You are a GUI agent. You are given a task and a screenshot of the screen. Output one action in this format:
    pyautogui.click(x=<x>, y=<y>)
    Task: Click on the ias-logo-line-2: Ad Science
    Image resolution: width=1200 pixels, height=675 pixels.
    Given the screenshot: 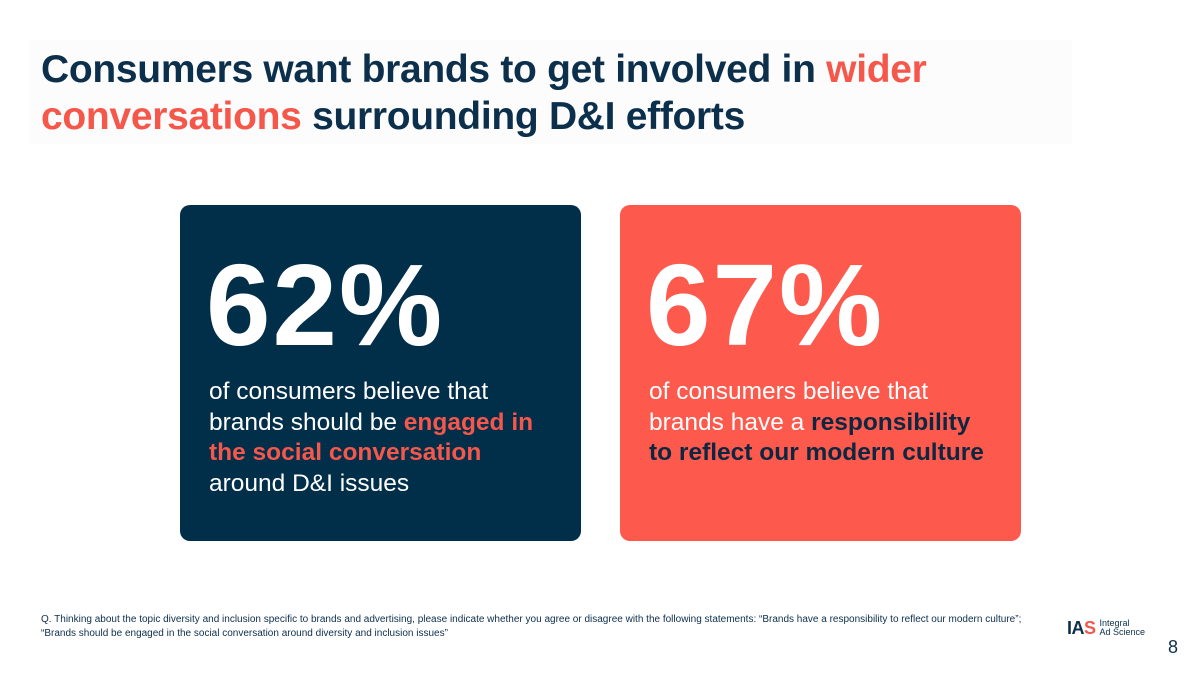 What is the action you would take?
    pyautogui.click(x=1122, y=632)
    